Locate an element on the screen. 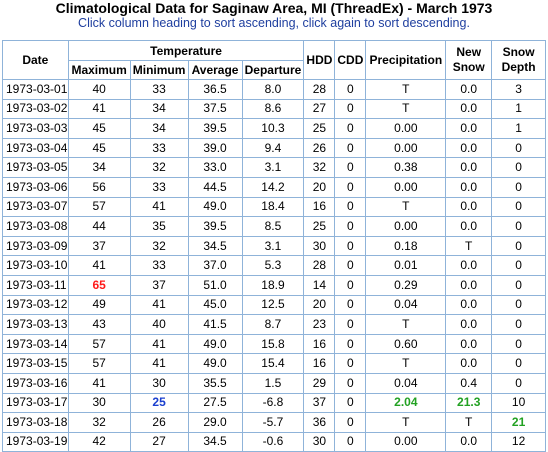 The height and width of the screenshot is (452, 548). cell-minimum: 37 is located at coordinates (159, 285).